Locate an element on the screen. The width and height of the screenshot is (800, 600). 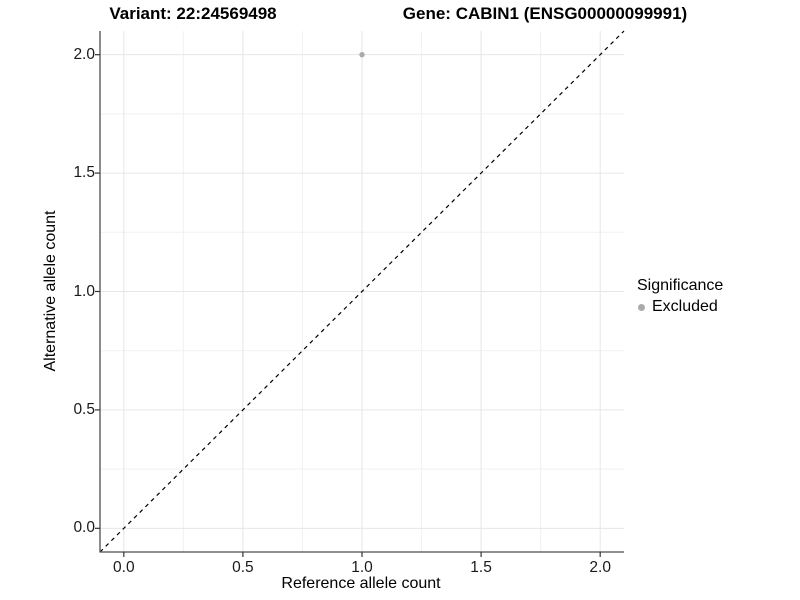
gene-title: Gene: CABIN1 (ENSG00000099991) is located at coordinates (545, 13).